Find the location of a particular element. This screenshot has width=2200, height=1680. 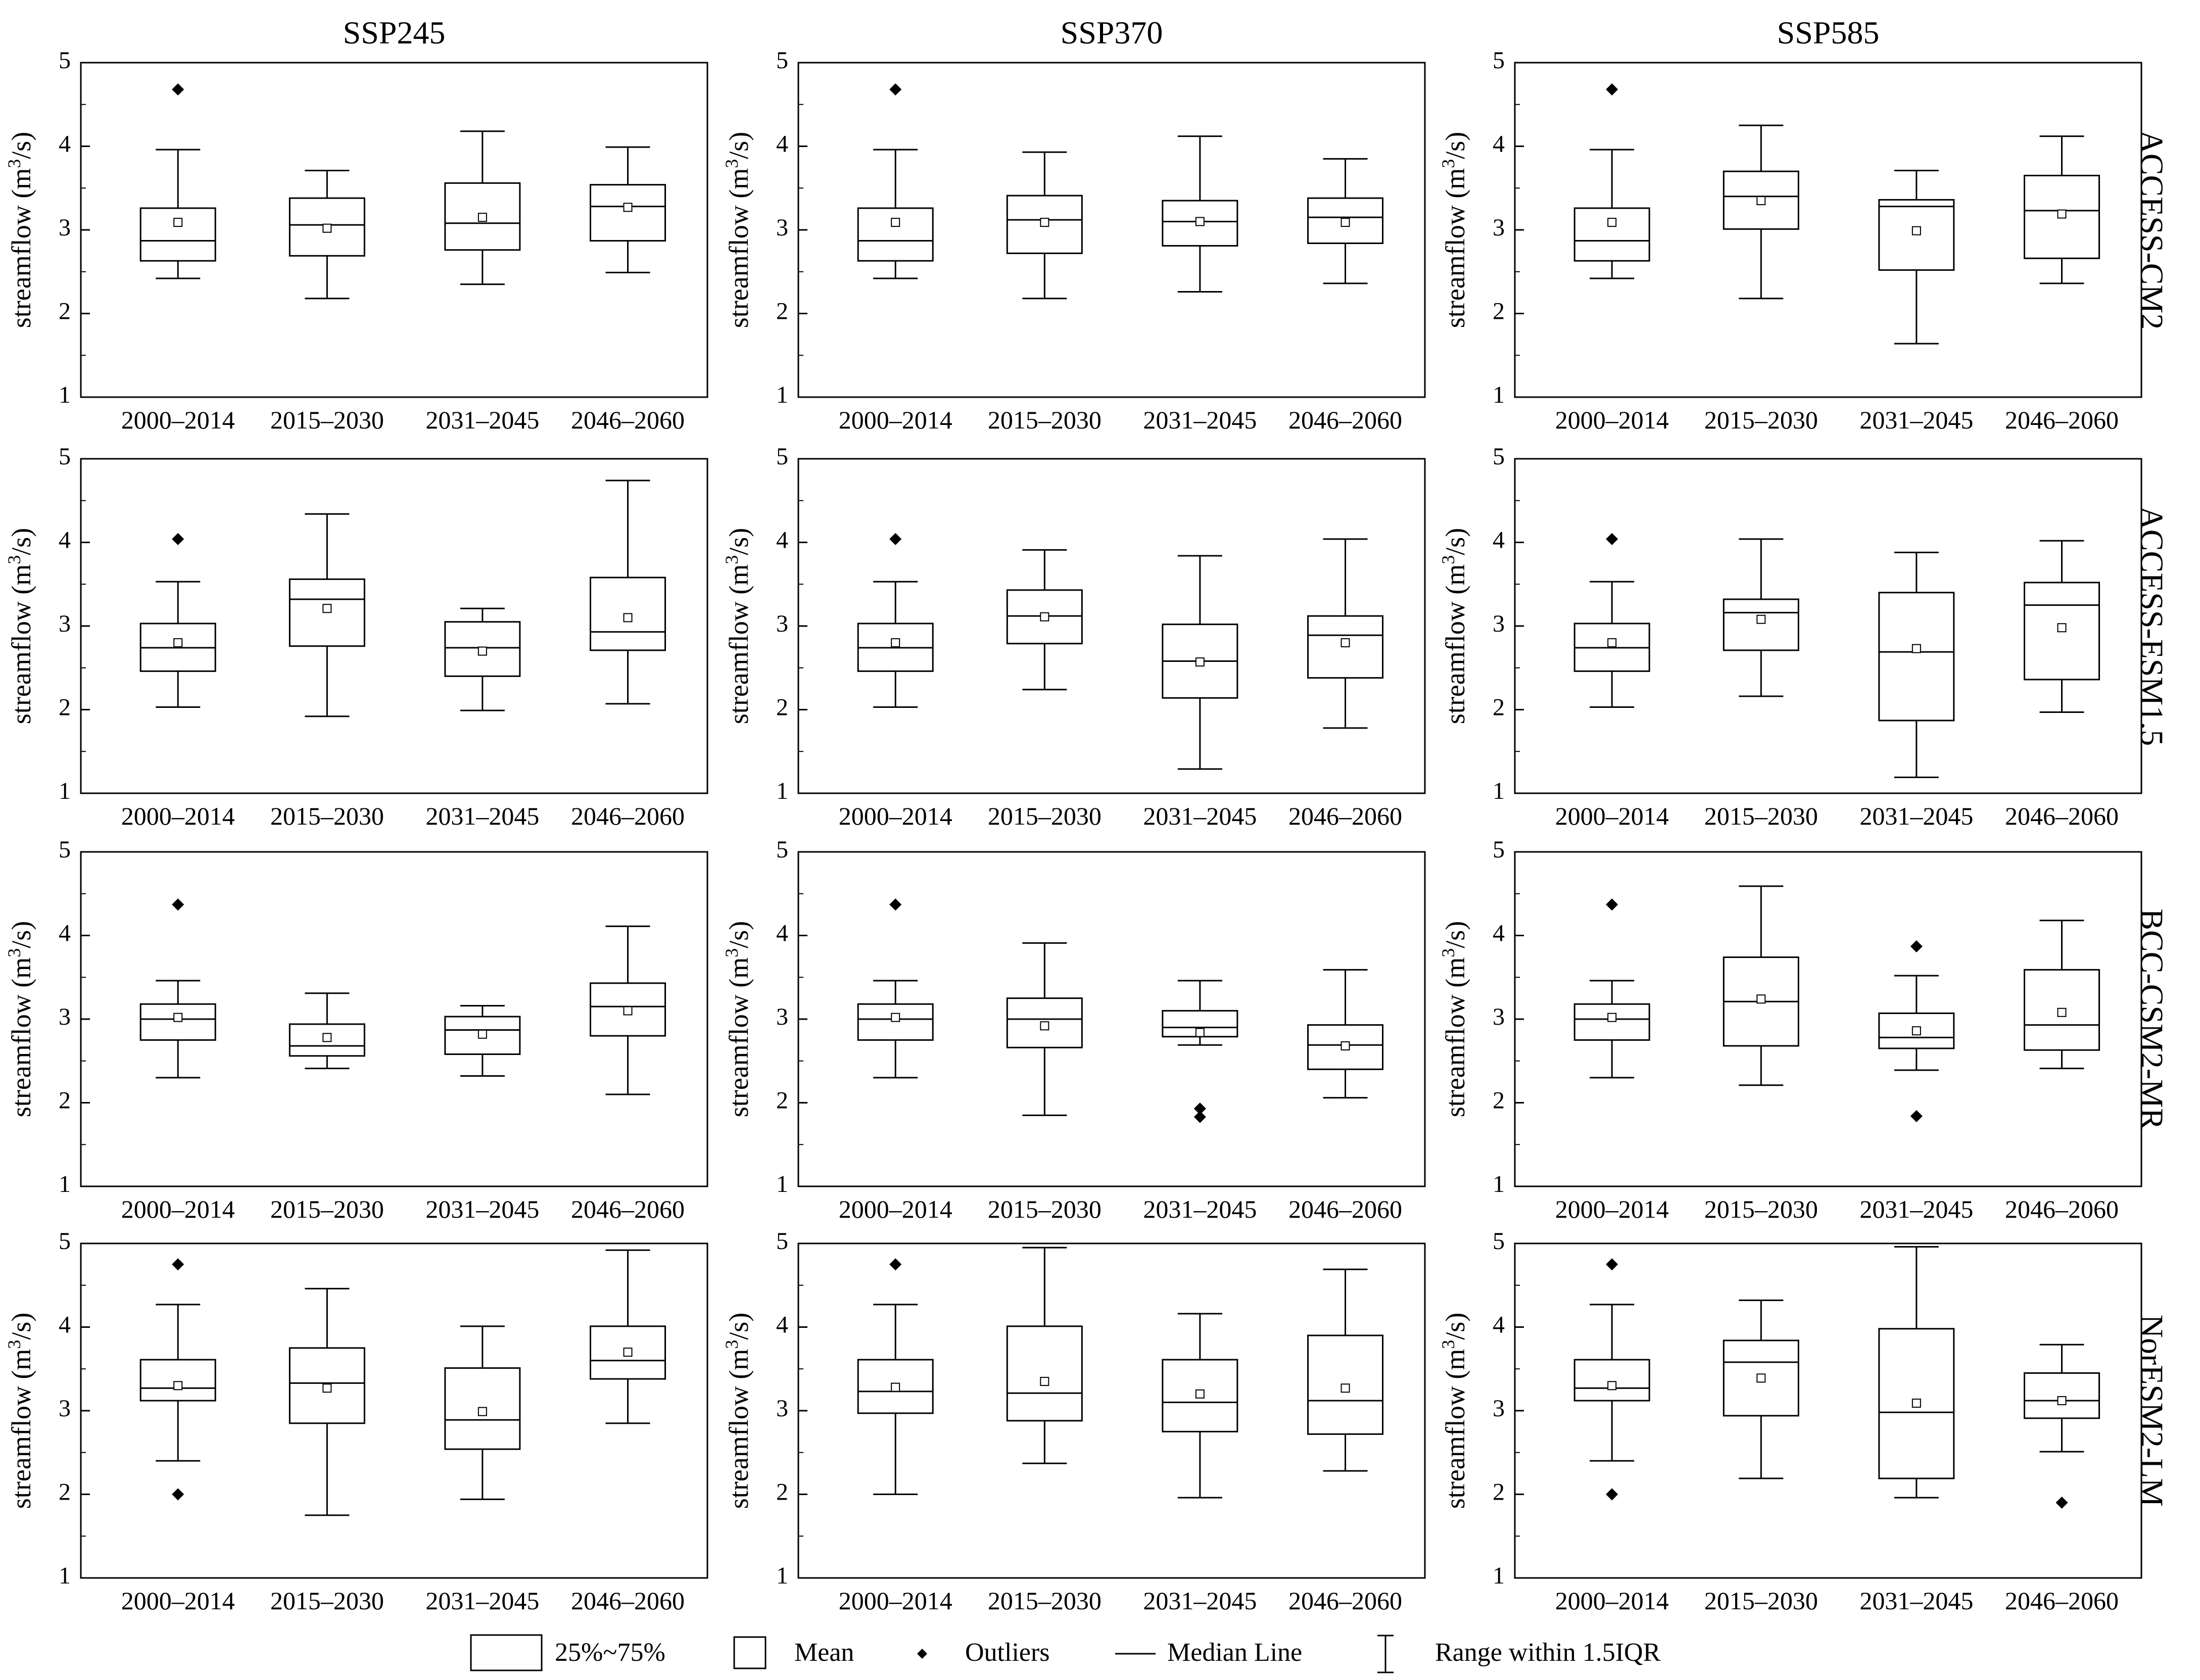

legend-whisker-label: Range within 1.5IQR is located at coordinates (1548, 1653).